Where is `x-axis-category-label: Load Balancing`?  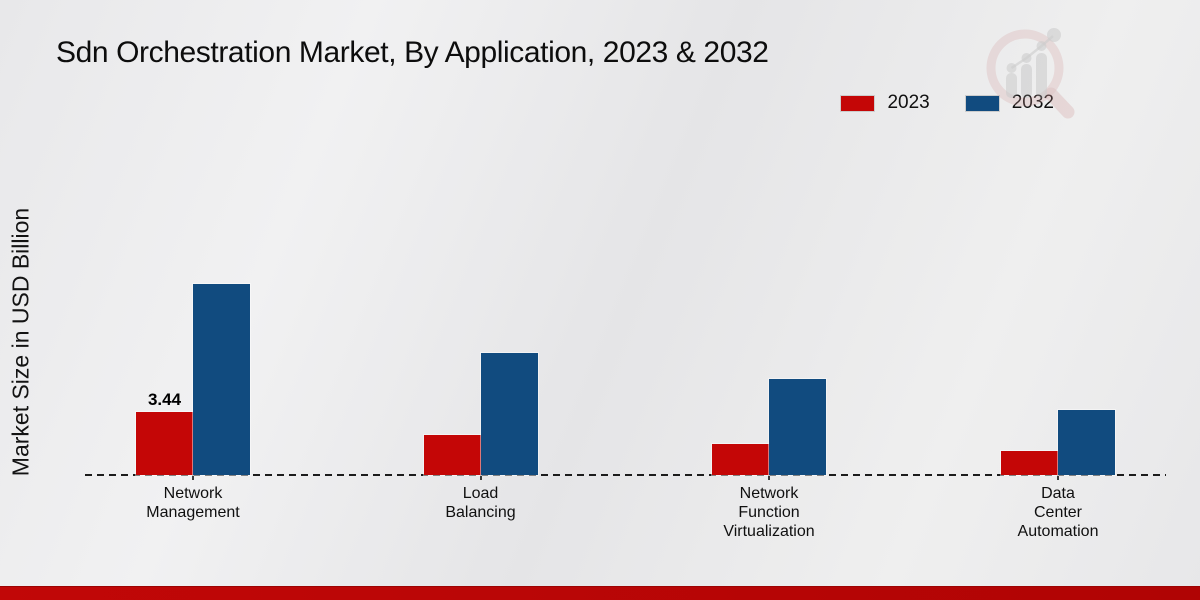
x-axis-category-label: Load Balancing is located at coordinates (480, 503).